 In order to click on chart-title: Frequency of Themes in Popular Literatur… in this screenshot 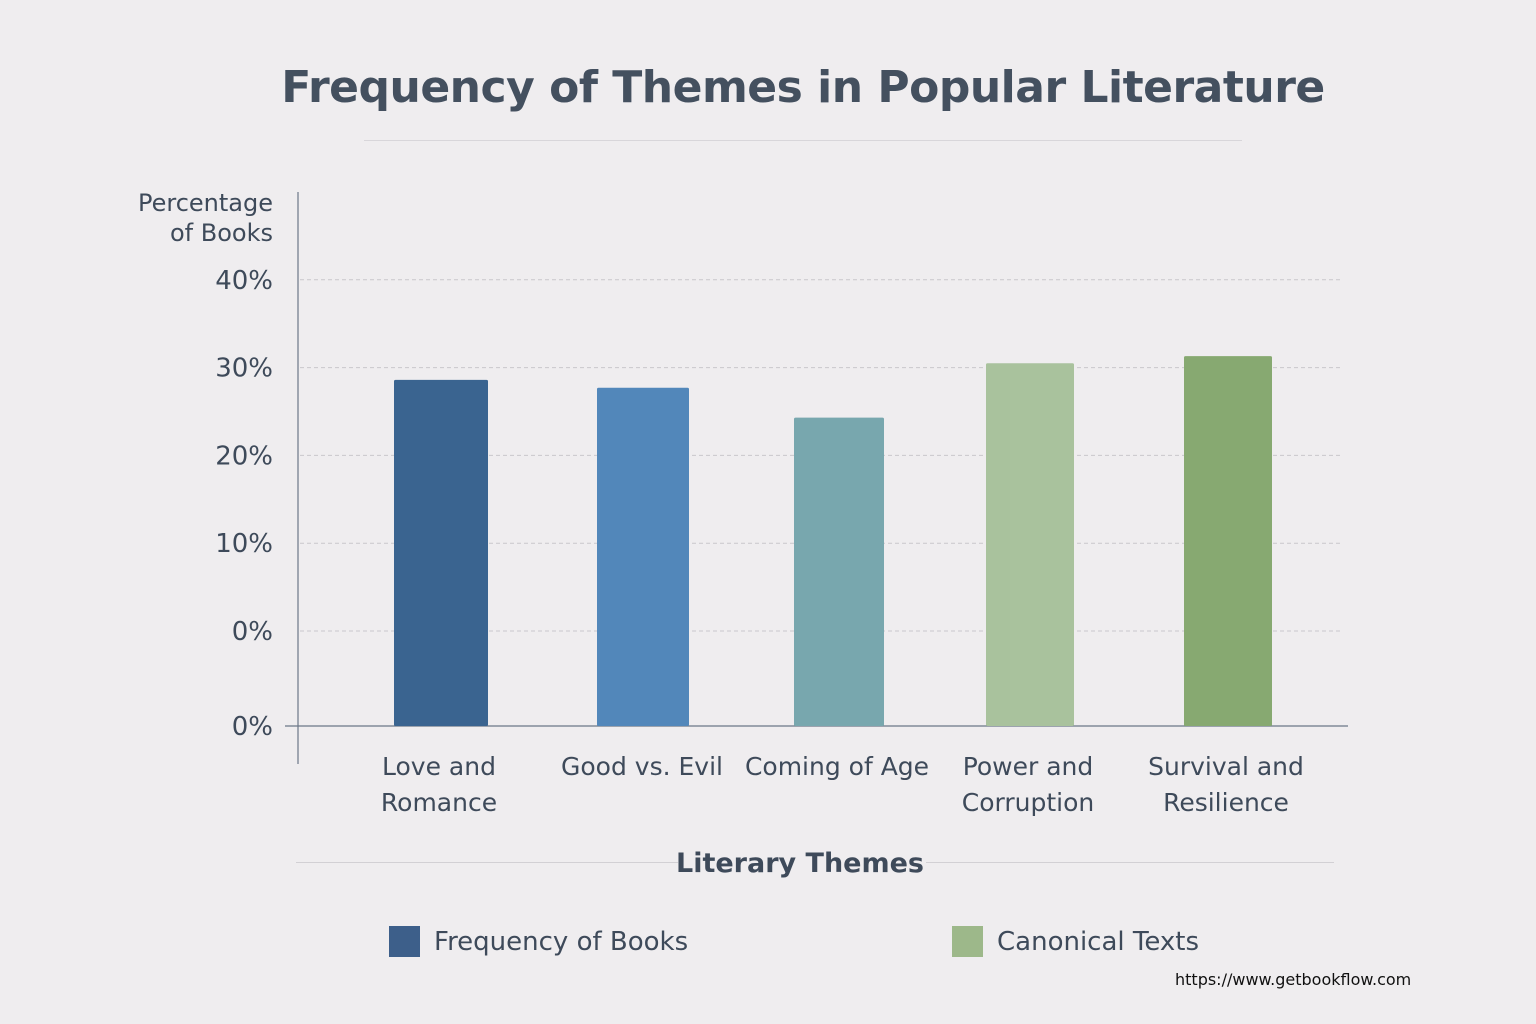, I will do `click(803, 87)`.